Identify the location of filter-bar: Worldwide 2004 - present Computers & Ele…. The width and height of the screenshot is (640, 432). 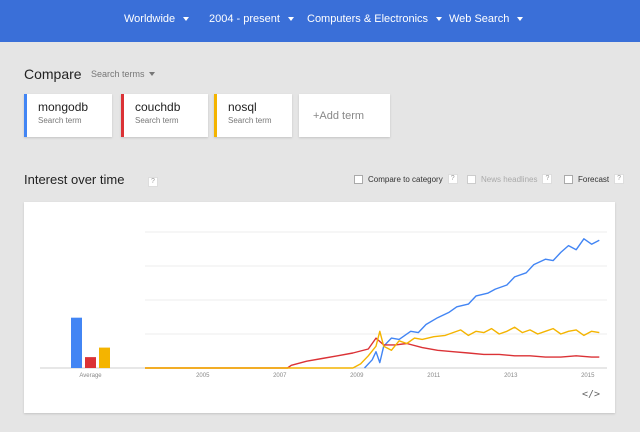
(320, 21).